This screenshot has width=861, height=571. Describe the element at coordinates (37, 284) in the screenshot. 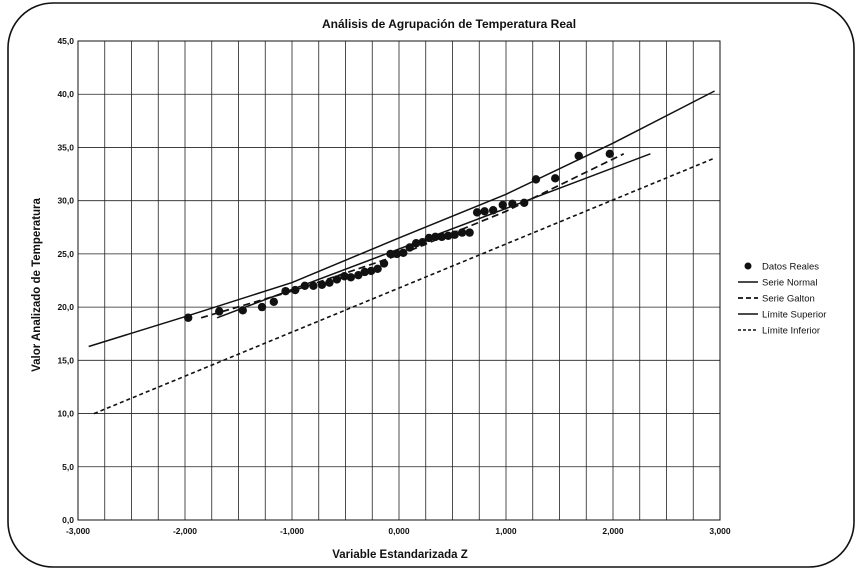

I see `y-axis-label: Valor Analizado de Temperatura` at that location.